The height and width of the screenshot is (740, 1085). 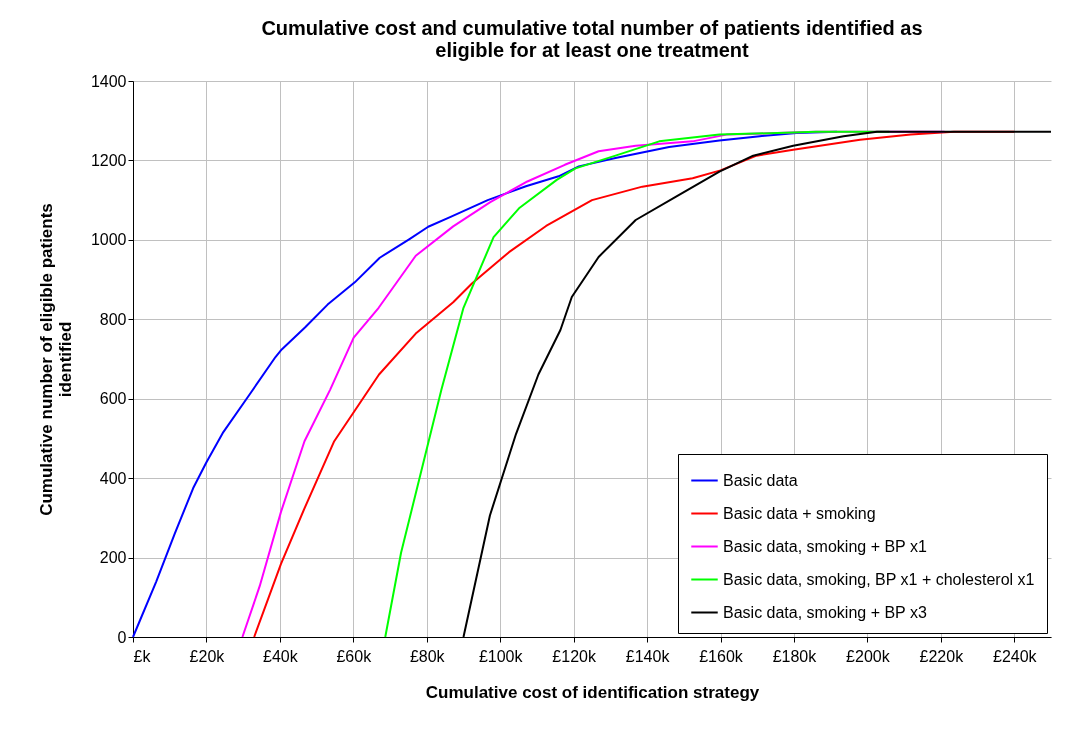 I want to click on y-axis-title: Cumulative number of eligible patients identified, so click(x=55, y=359).